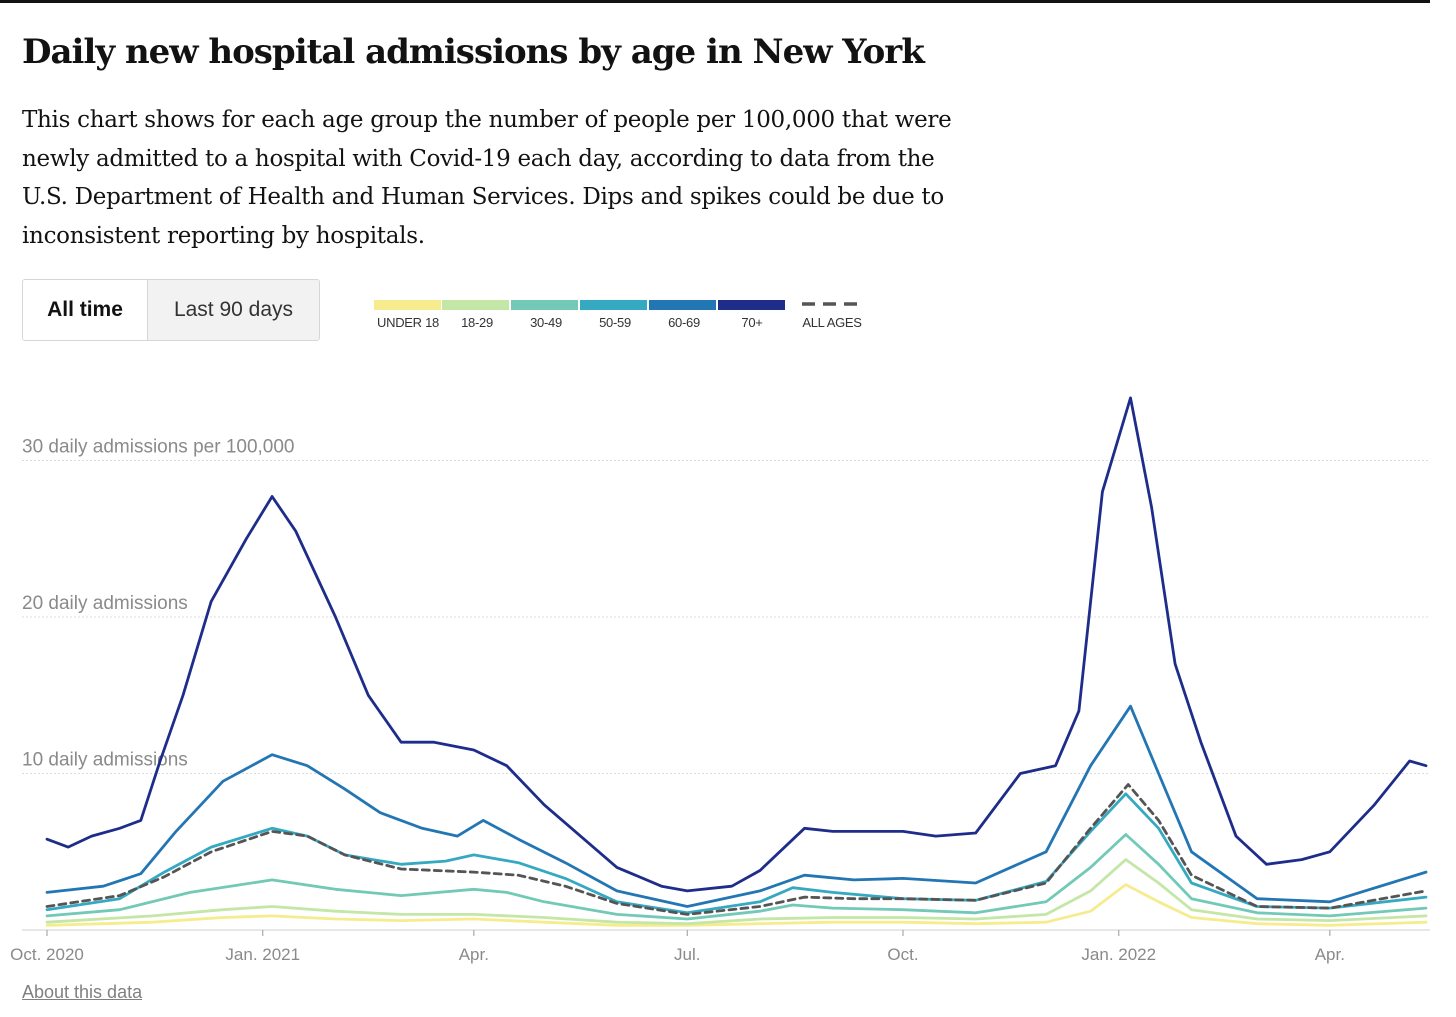 The height and width of the screenshot is (1017, 1456). I want to click on y-tick-label: 20 daily admissions, so click(105, 603).